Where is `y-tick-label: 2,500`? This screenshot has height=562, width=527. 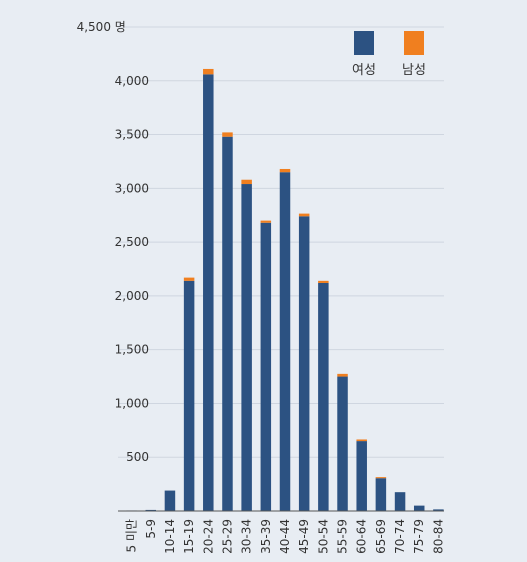 y-tick-label: 2,500 is located at coordinates (132, 242).